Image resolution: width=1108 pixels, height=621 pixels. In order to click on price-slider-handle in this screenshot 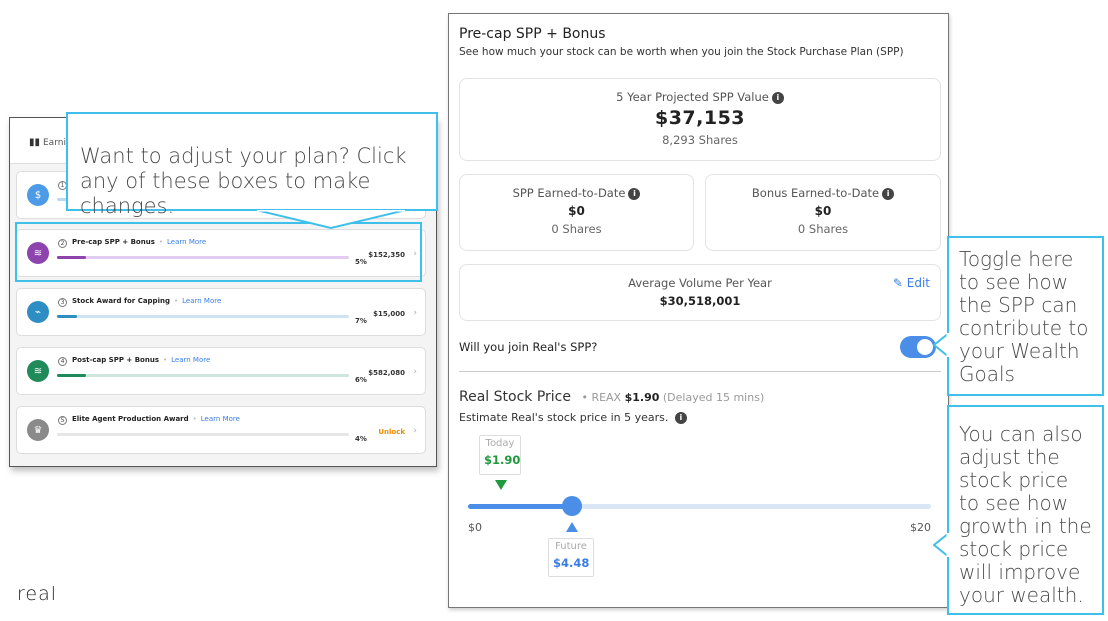, I will do `click(571, 506)`.